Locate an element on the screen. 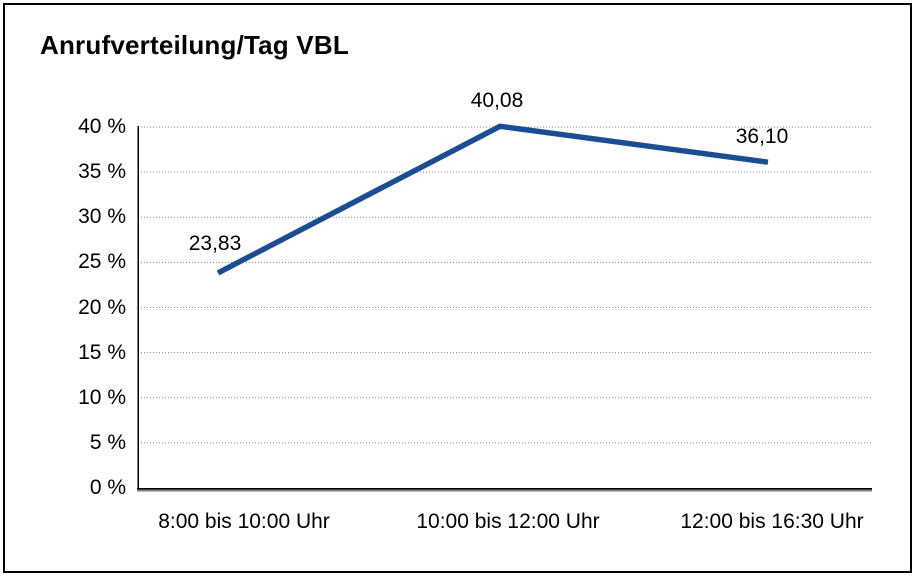 The image size is (915, 576). y-tick-label: 25 % is located at coordinates (102, 262).